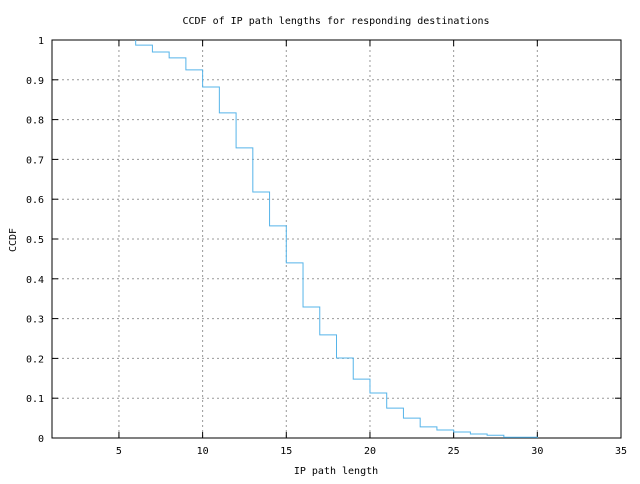 The width and height of the screenshot is (640, 484). Describe the element at coordinates (537, 451) in the screenshot. I see `x-tick-label: 30` at that location.